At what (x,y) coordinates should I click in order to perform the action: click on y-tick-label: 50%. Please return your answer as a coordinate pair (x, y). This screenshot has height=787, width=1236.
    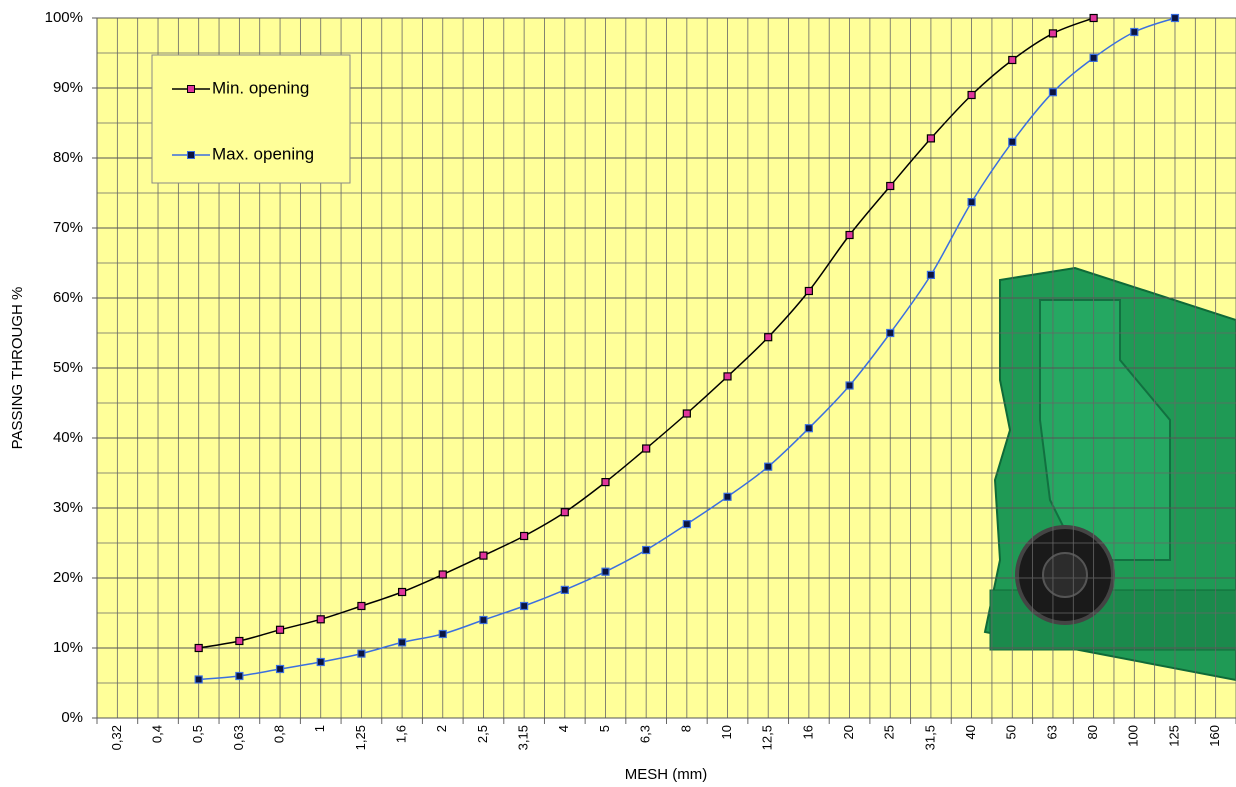
    Looking at the image, I should click on (68, 367).